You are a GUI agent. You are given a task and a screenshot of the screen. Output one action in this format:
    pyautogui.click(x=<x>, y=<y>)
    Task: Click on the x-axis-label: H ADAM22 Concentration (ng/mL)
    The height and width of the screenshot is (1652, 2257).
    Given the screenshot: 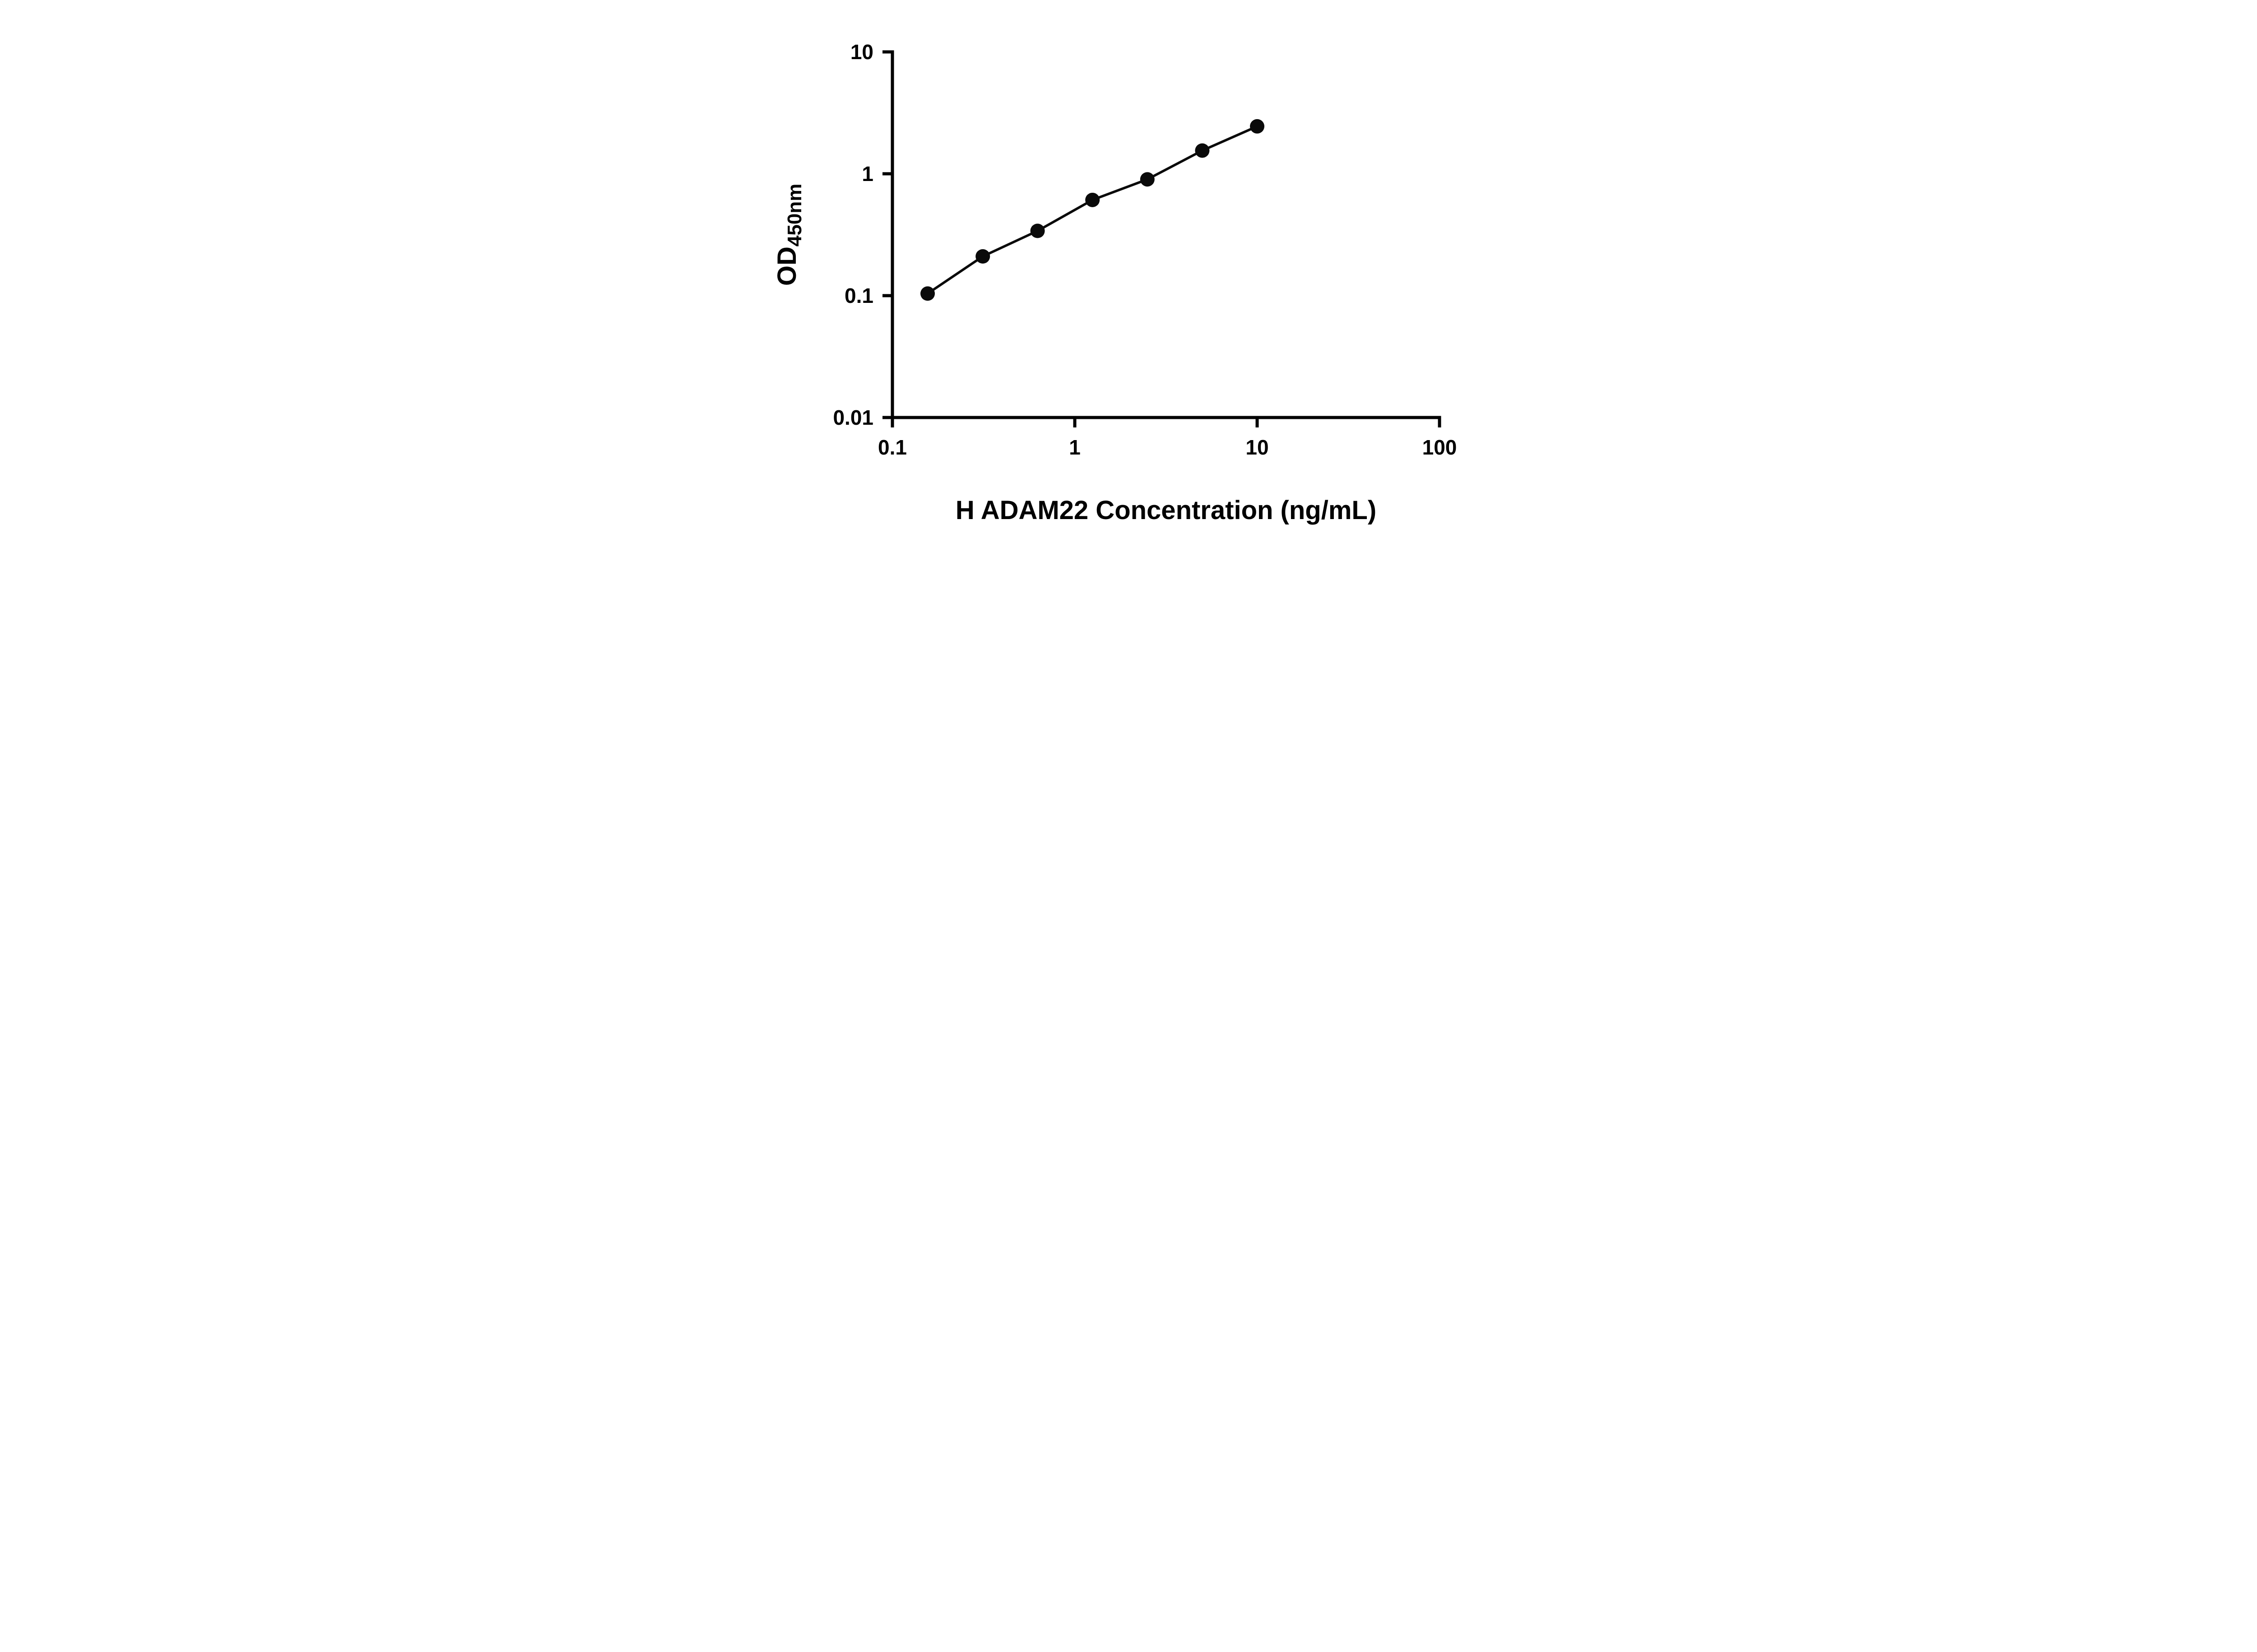 What is the action you would take?
    pyautogui.click(x=1166, y=510)
    